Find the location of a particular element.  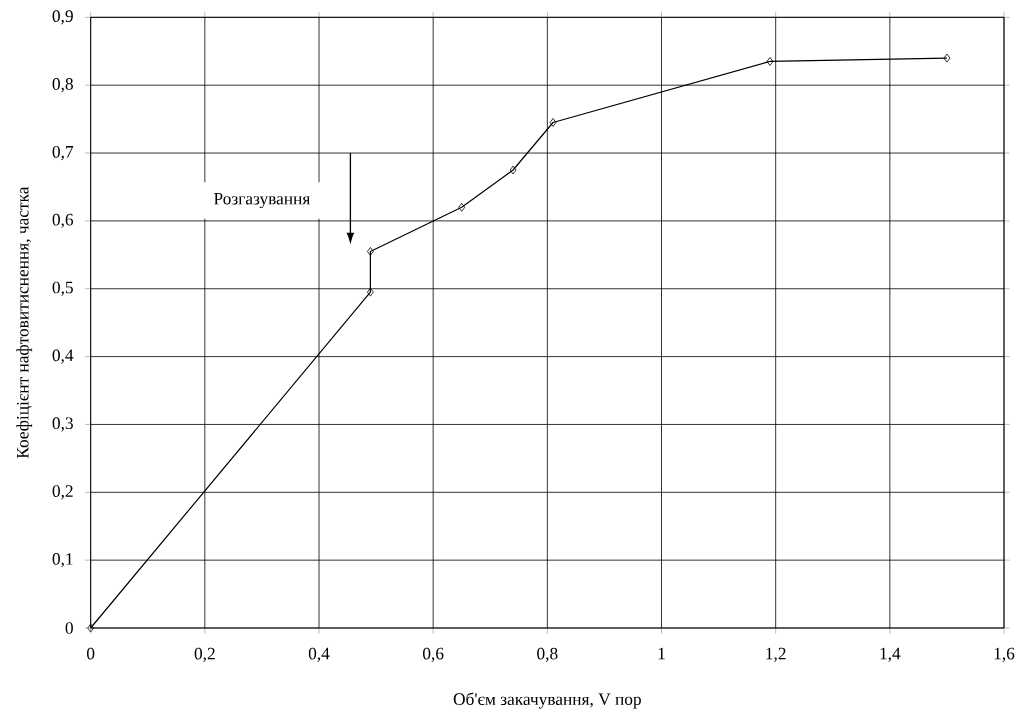

x-tick-label: 1,4 is located at coordinates (890, 654).